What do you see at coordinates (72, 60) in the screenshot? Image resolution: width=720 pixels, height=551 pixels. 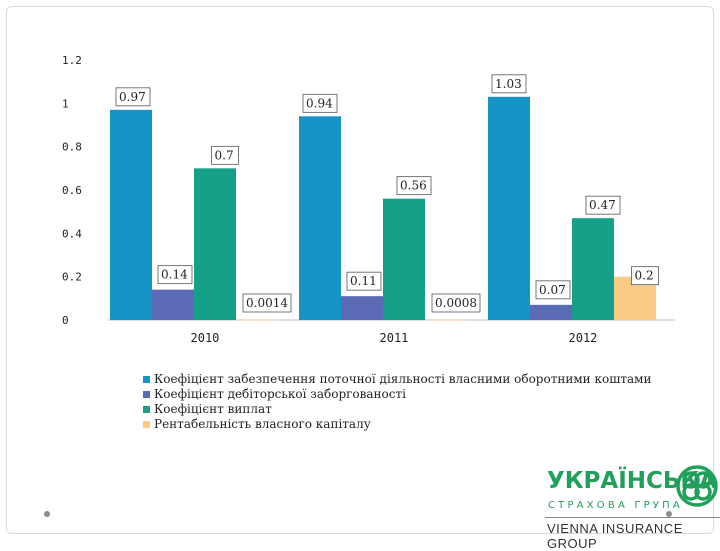 I see `y-tick-label: 1.2` at bounding box center [72, 60].